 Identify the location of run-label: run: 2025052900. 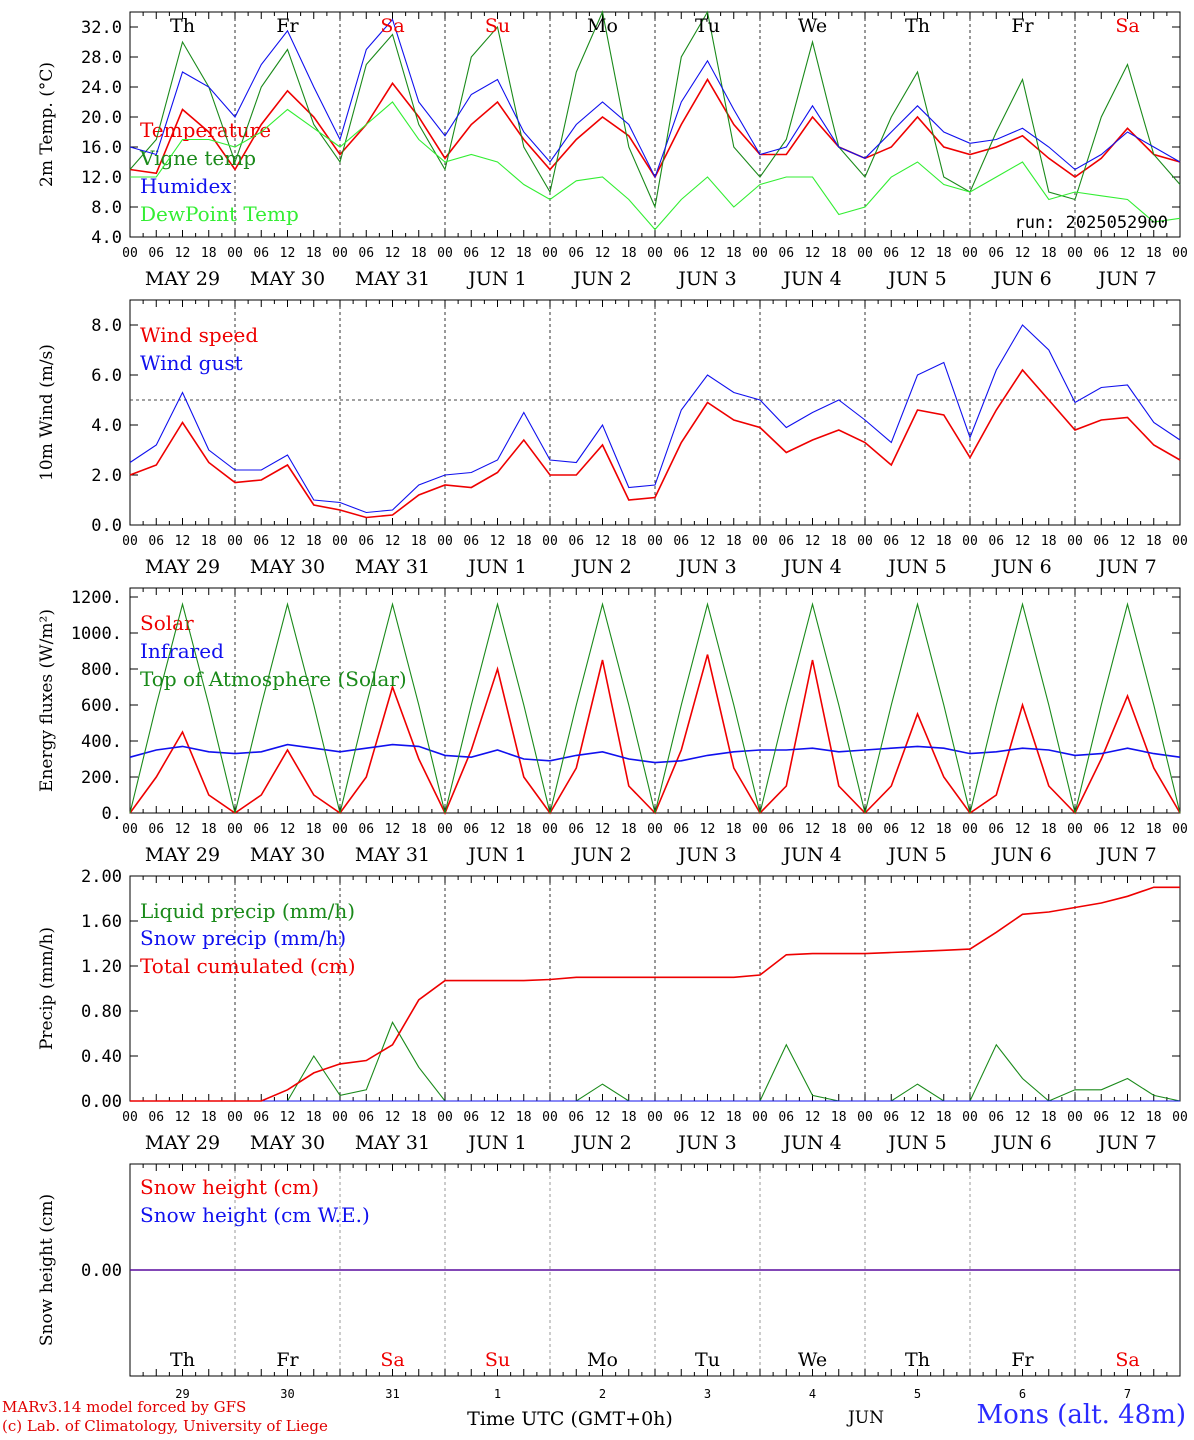
(1091, 223).